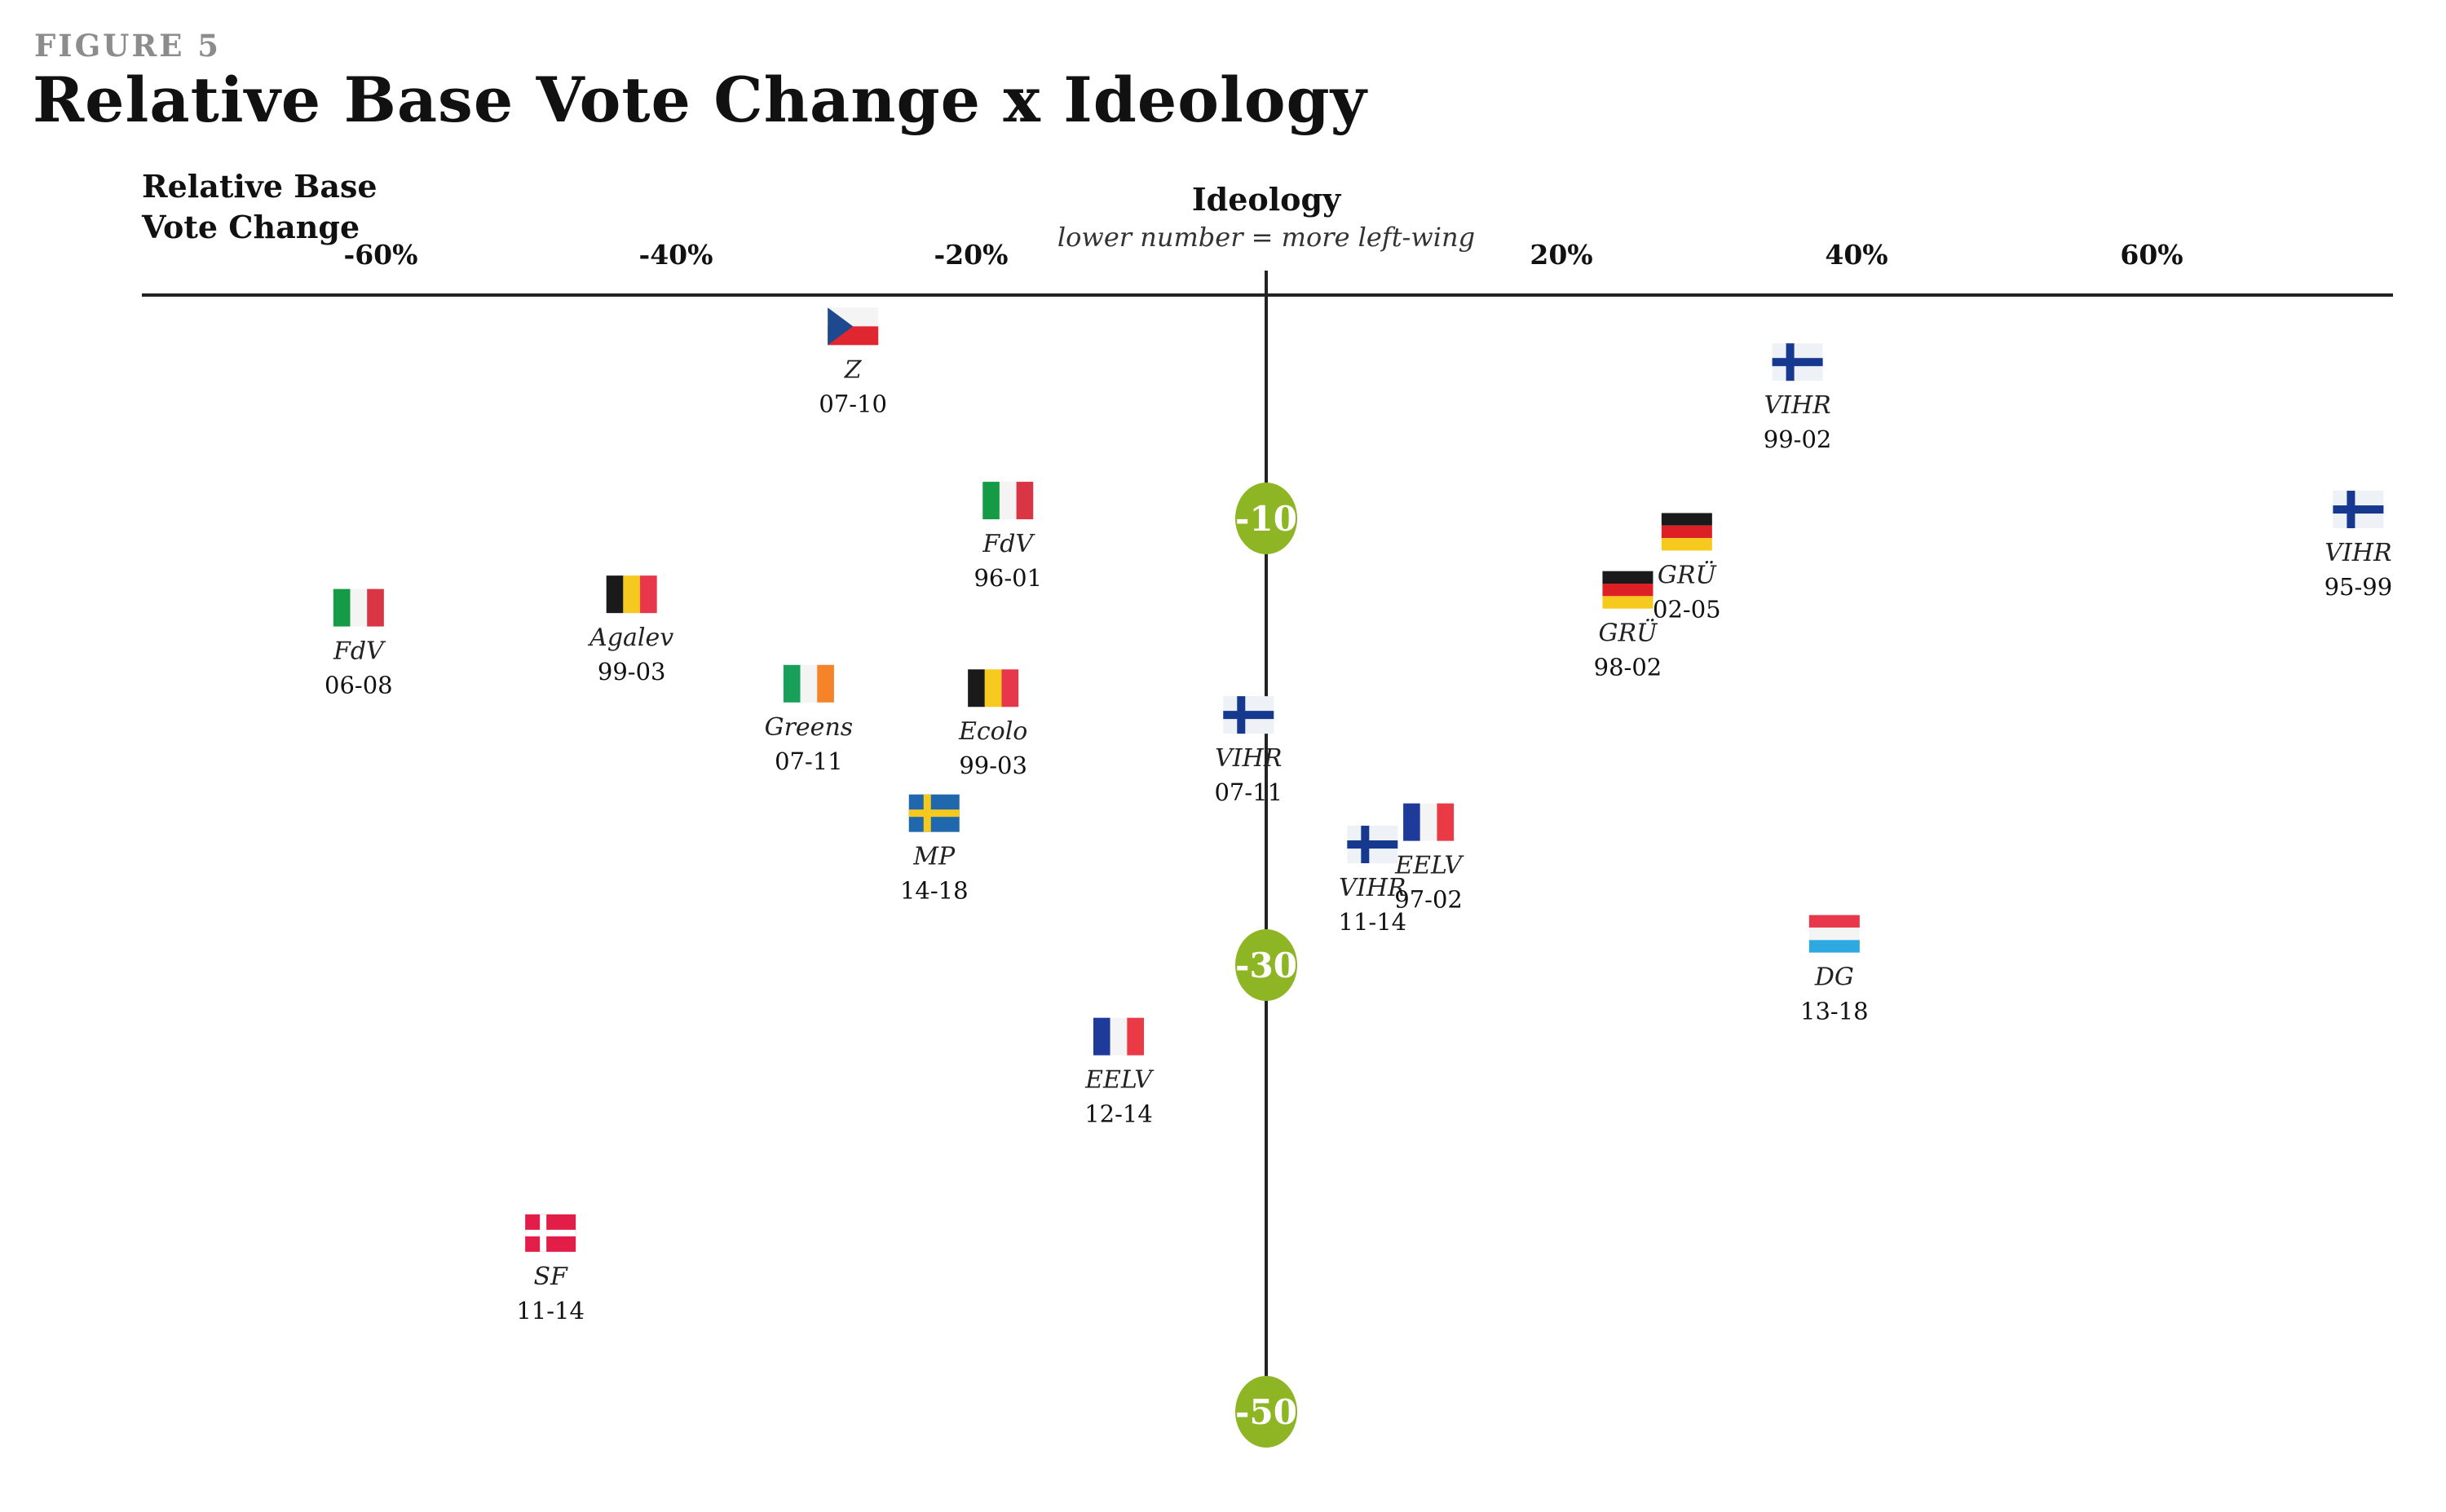  Describe the element at coordinates (359, 685) in the screenshot. I see `point-years-label: 06-08` at that location.